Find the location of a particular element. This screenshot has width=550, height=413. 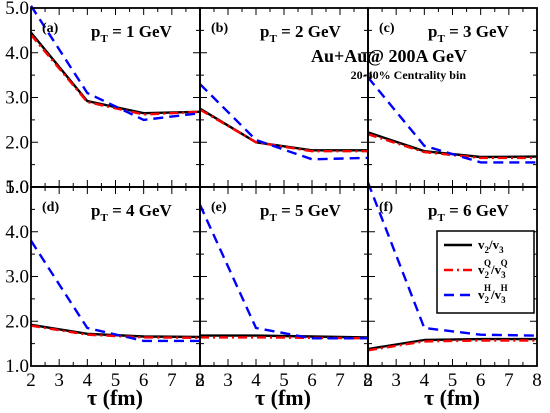

panel-frame is located at coordinates (452, 276).